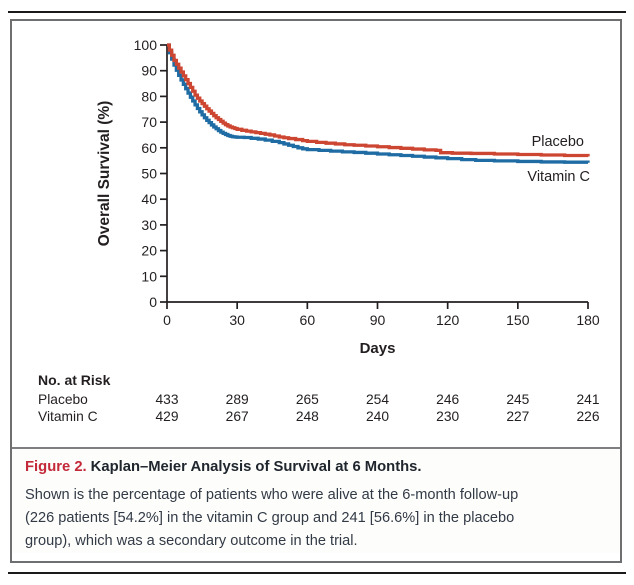 The image size is (634, 585). What do you see at coordinates (237, 320) in the screenshot?
I see `x-tick-label: 30` at bounding box center [237, 320].